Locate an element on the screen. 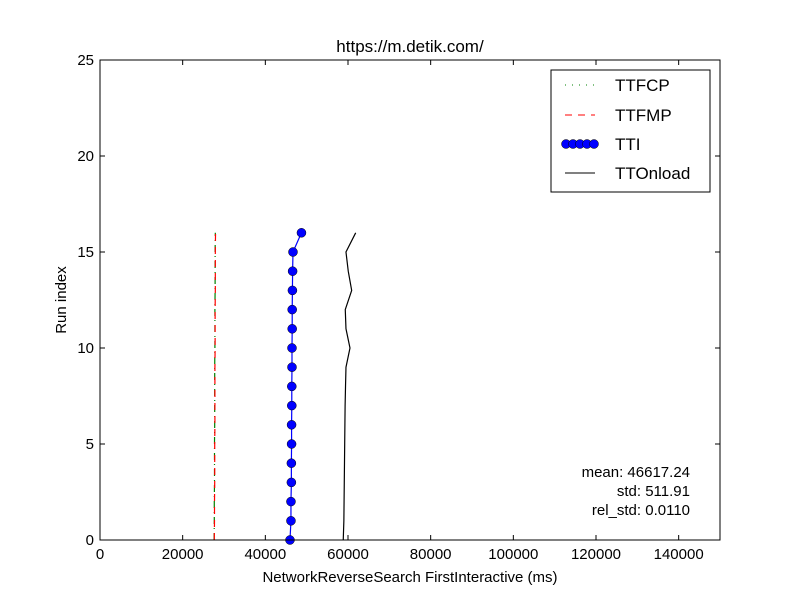  series-layer is located at coordinates (285, 386).